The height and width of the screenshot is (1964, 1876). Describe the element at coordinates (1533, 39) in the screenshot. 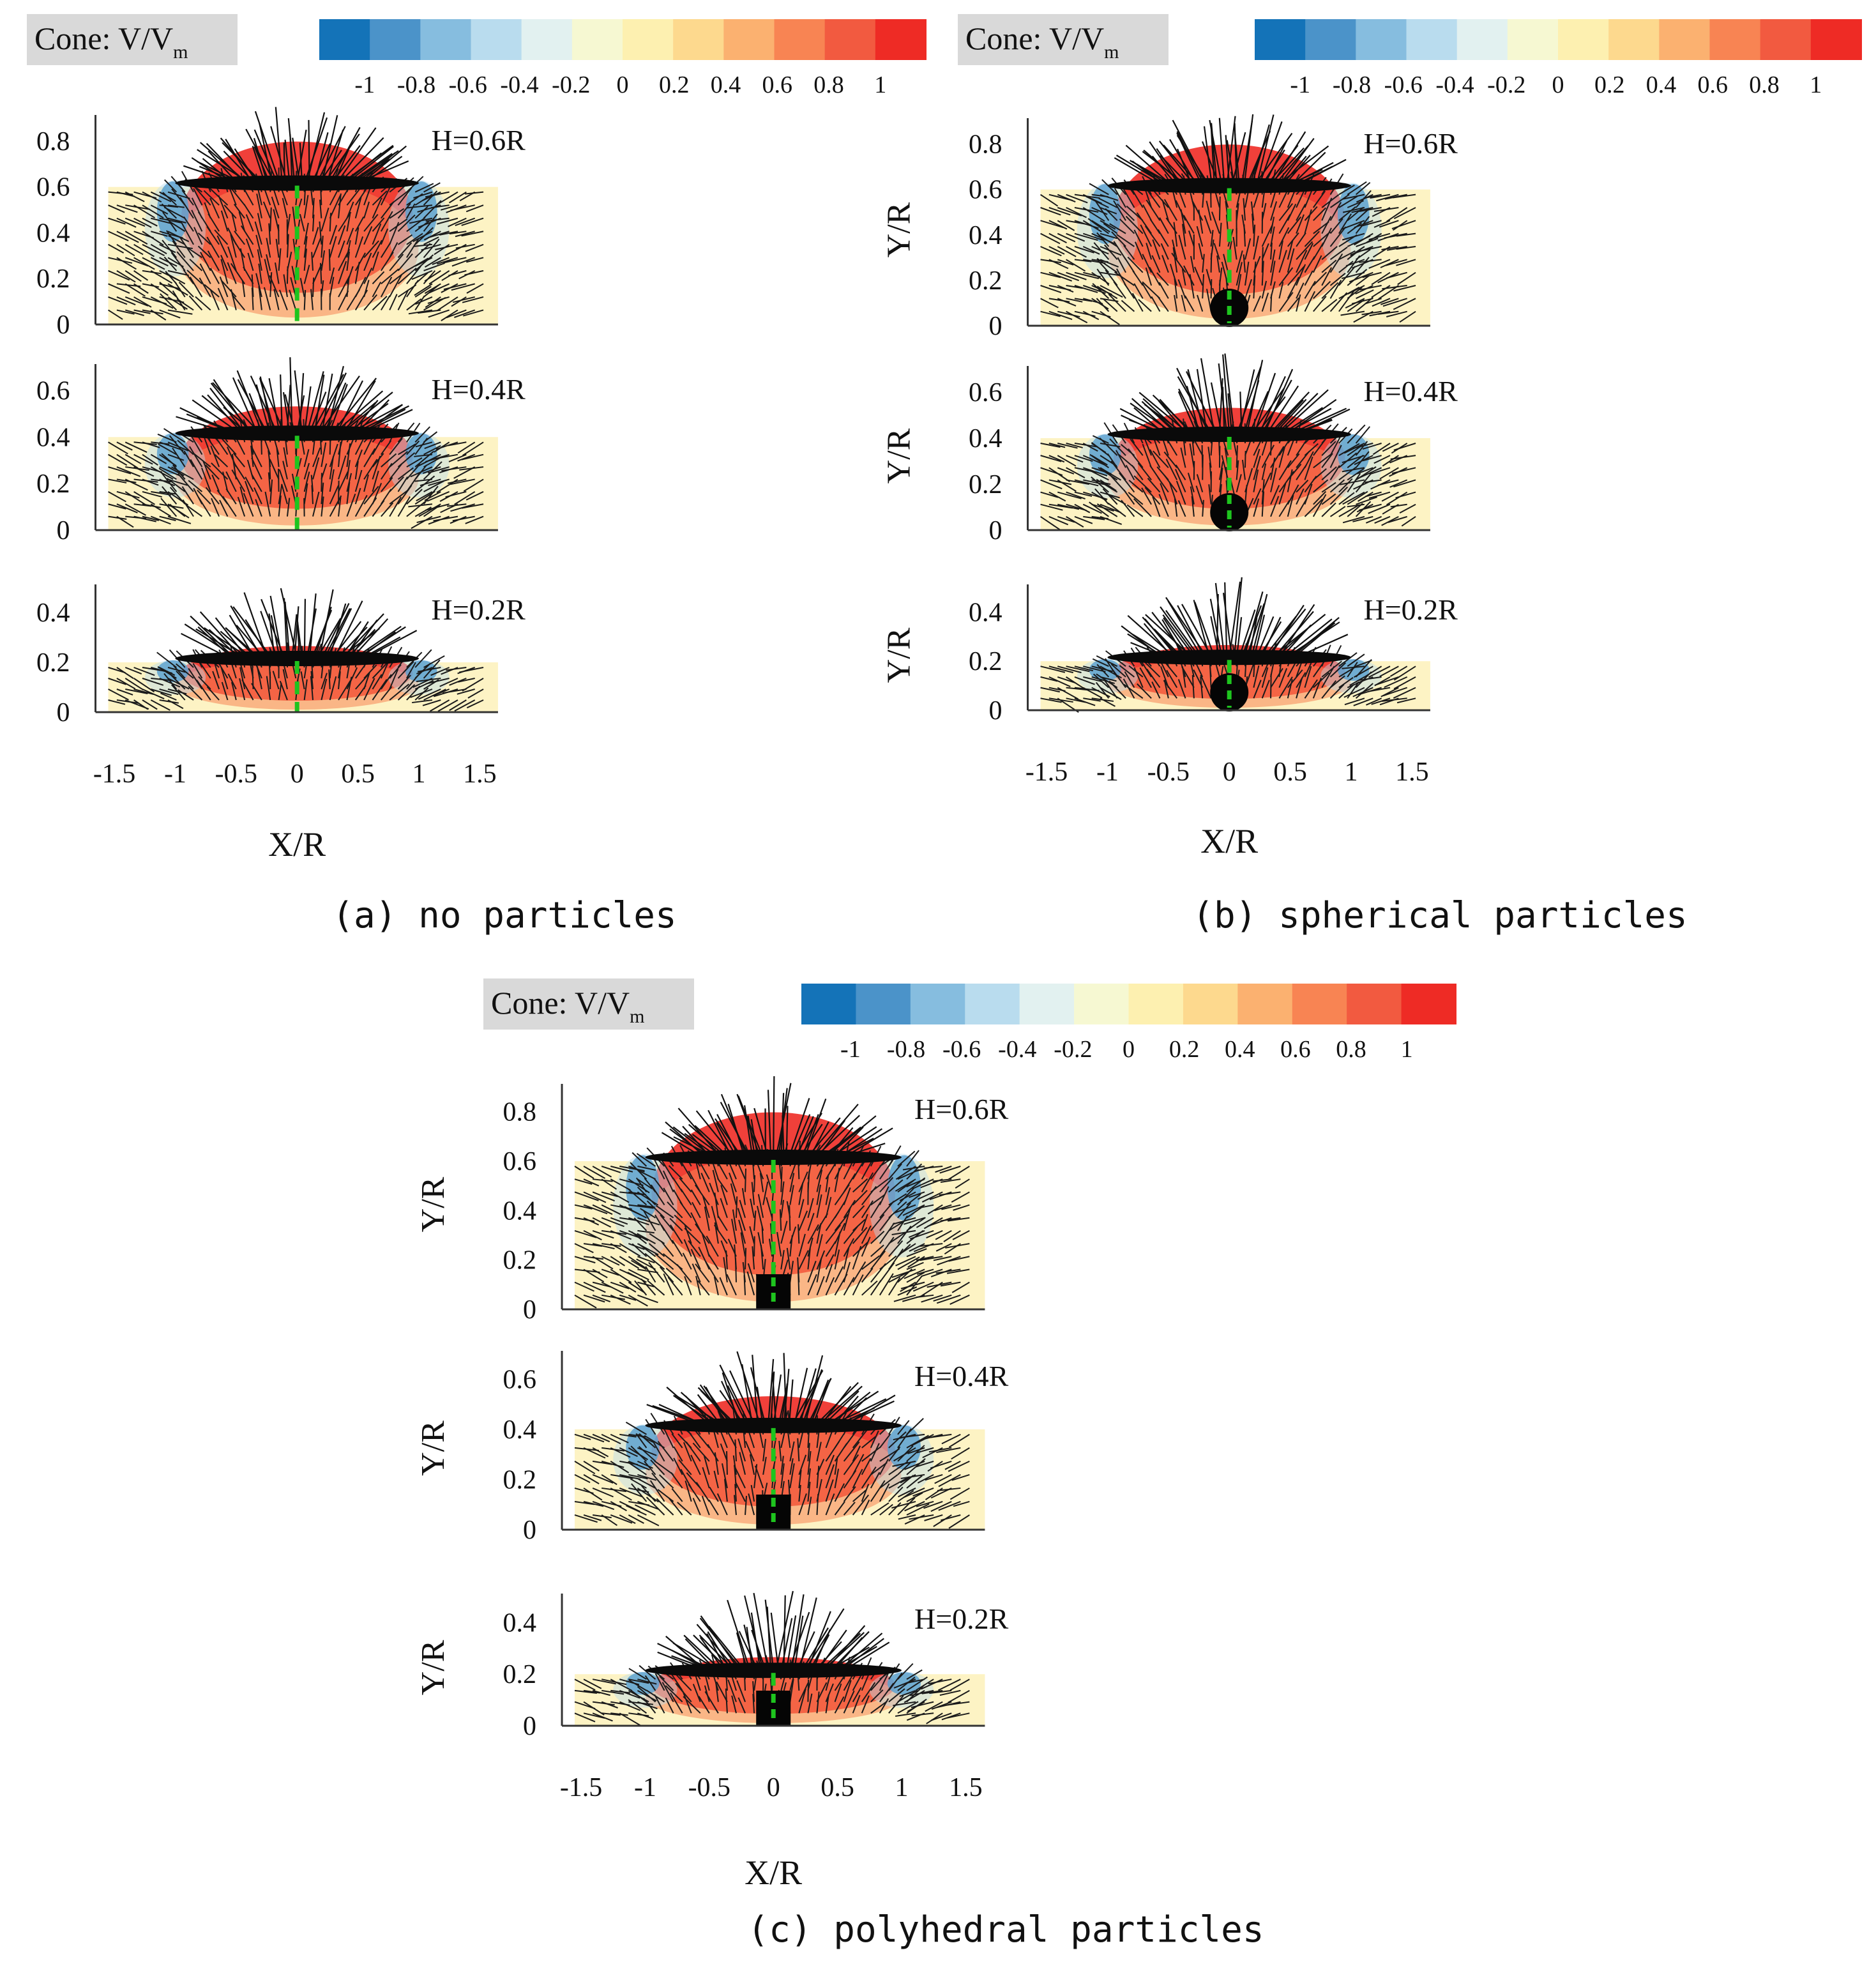

I see `colorbar-segment` at that location.